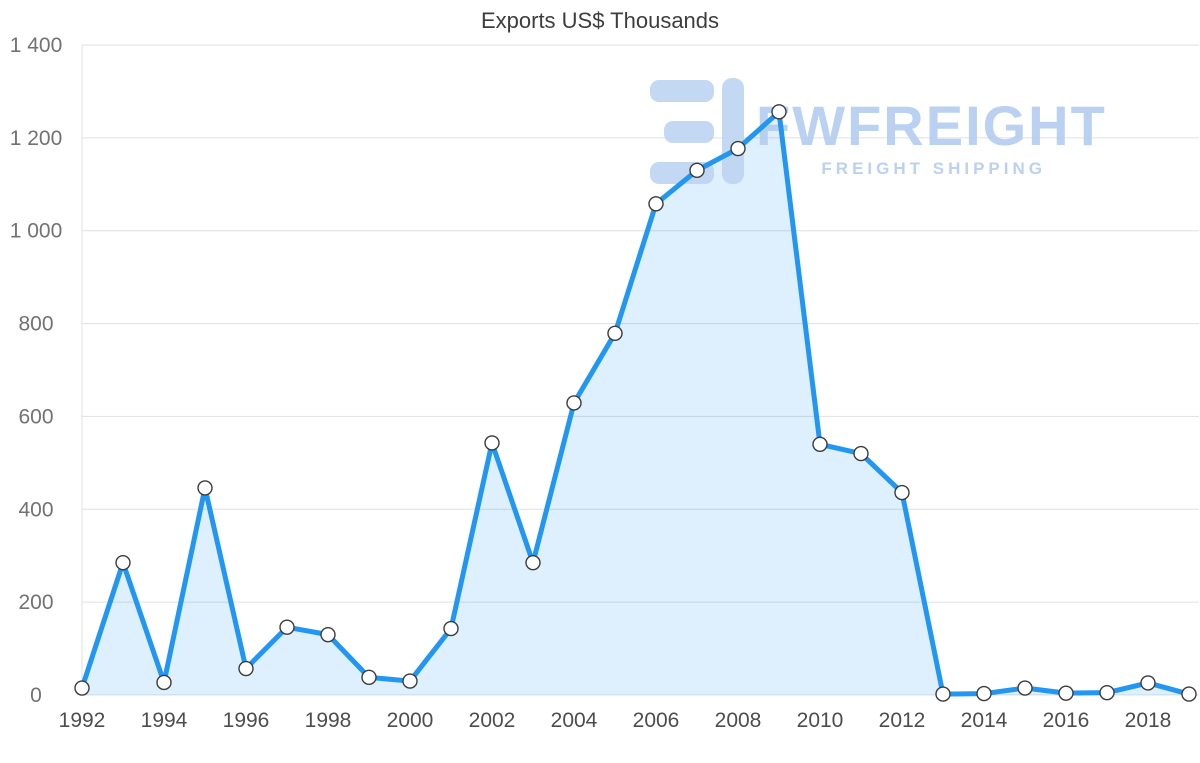 This screenshot has height=763, width=1200. Describe the element at coordinates (656, 720) in the screenshot. I see `x-tick-label: 2006` at that location.